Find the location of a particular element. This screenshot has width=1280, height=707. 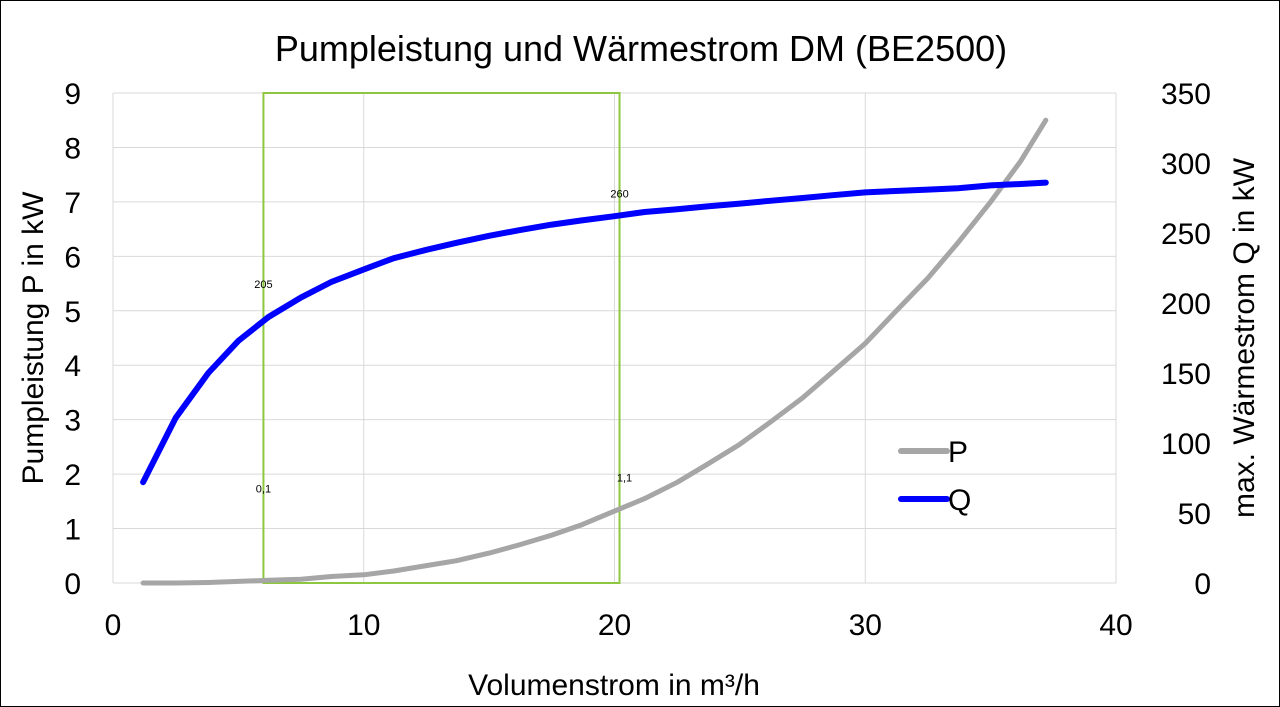

data-annotation: 0,1 is located at coordinates (263, 490).